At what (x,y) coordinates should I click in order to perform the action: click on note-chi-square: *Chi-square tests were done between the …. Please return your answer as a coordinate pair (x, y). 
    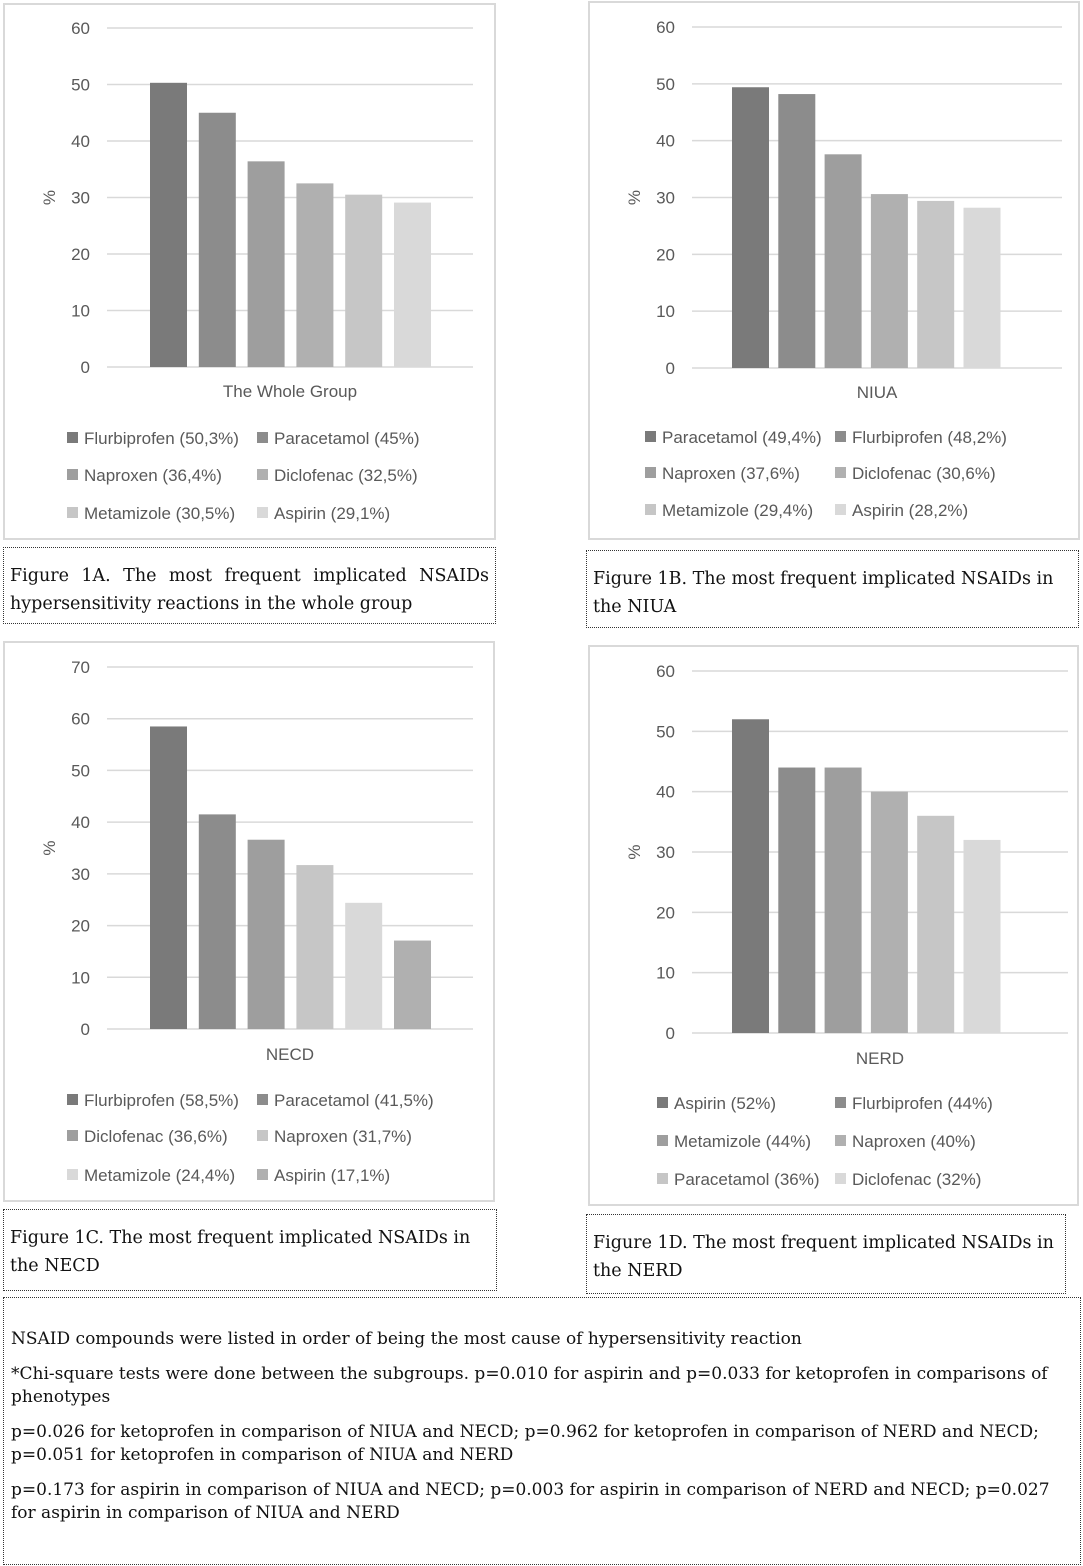
    Looking at the image, I should click on (529, 1385).